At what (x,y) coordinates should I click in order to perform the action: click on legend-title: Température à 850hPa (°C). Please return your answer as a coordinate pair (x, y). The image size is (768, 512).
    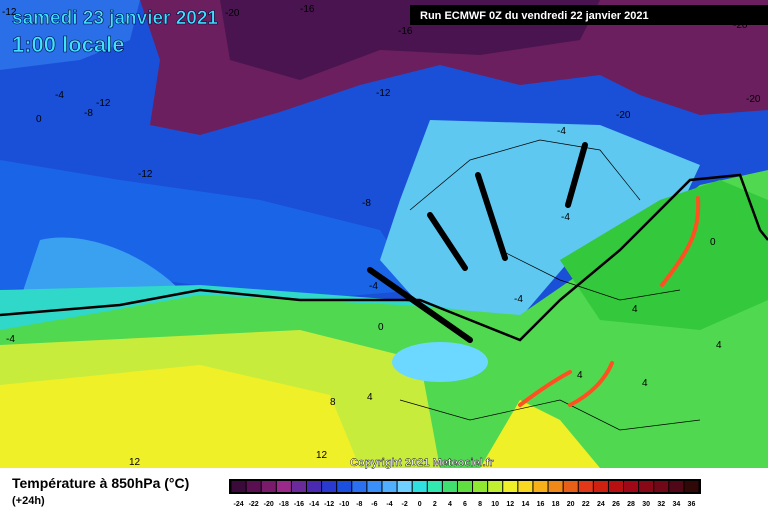
    Looking at the image, I should click on (100, 483).